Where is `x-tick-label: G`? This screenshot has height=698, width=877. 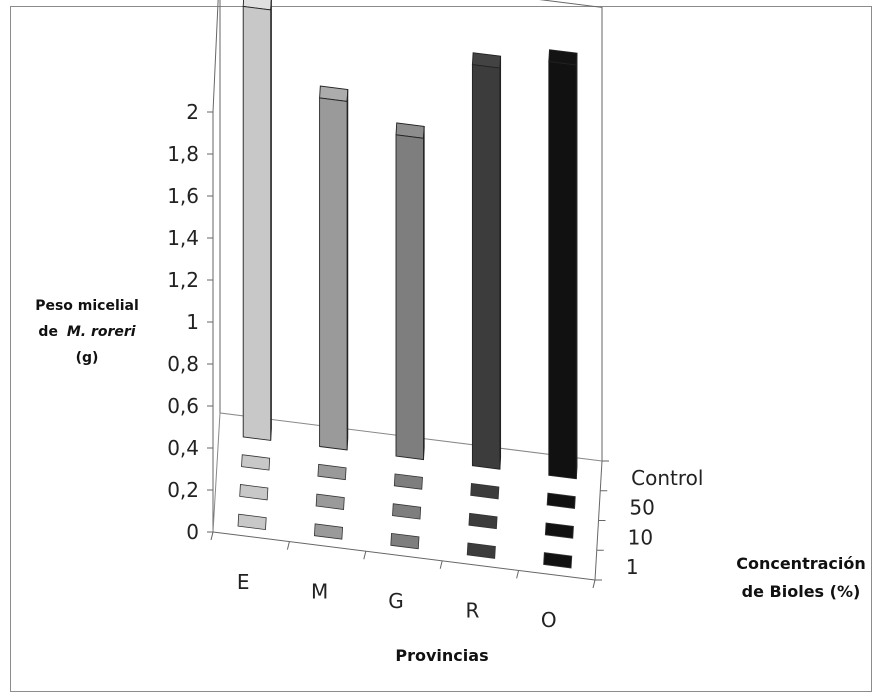
x-tick-label: G is located at coordinates (396, 601).